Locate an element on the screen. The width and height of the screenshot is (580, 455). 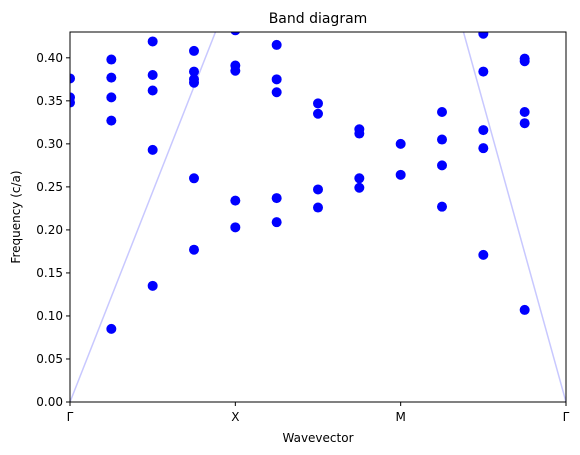
y-tick-label-7: 0.35 is located at coordinates (49, 101).